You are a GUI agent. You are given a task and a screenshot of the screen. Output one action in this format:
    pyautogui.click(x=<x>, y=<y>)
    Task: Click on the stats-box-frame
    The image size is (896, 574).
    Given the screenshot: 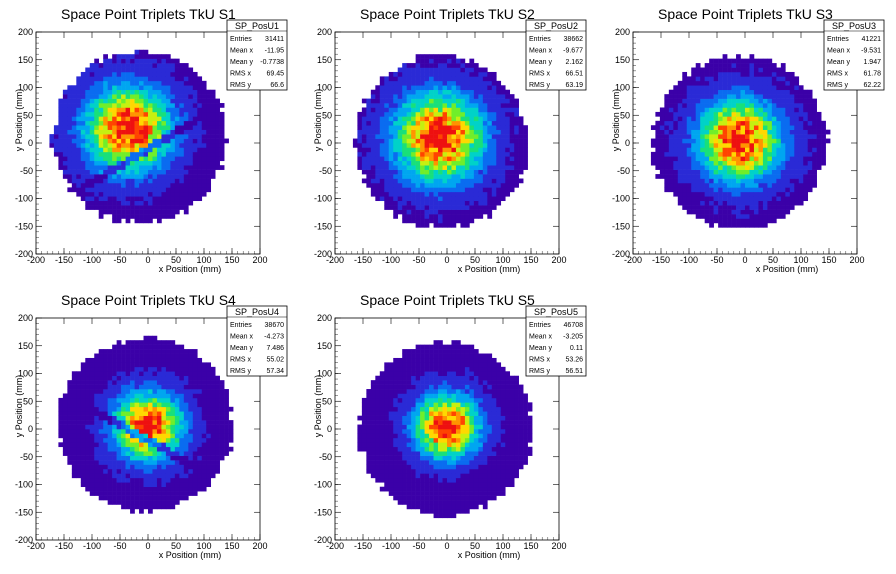 What is the action you would take?
    pyautogui.click(x=854, y=55)
    